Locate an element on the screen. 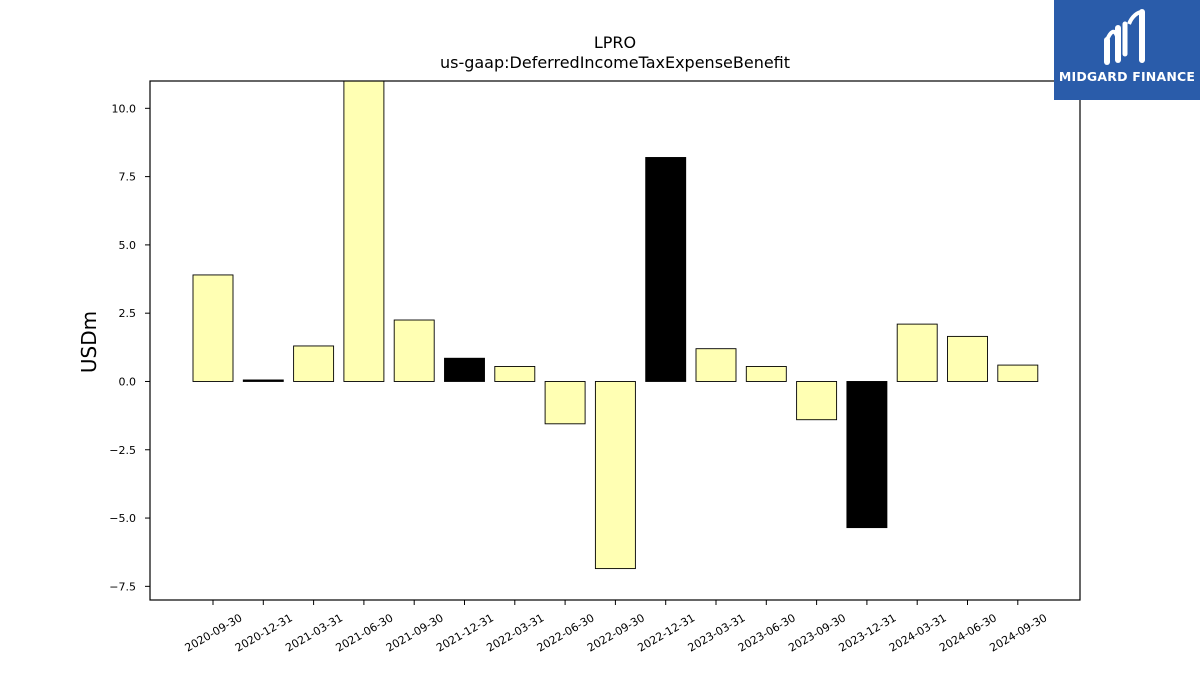  y-tick-label: 7.5 is located at coordinates (128, 177).